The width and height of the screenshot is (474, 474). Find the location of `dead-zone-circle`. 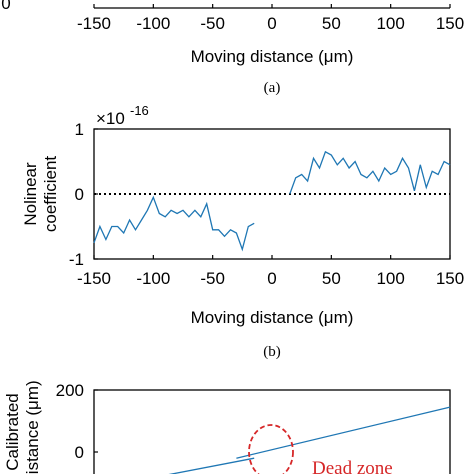

dead-zone-circle is located at coordinates (271, 449).